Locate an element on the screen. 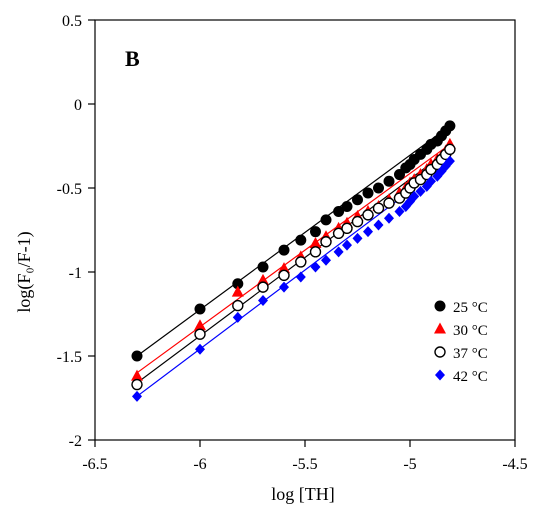 Image resolution: width=546 pixels, height=506 pixels. legend: 25 °C 30 °C 37 °C 42 °C is located at coordinates (461, 342).